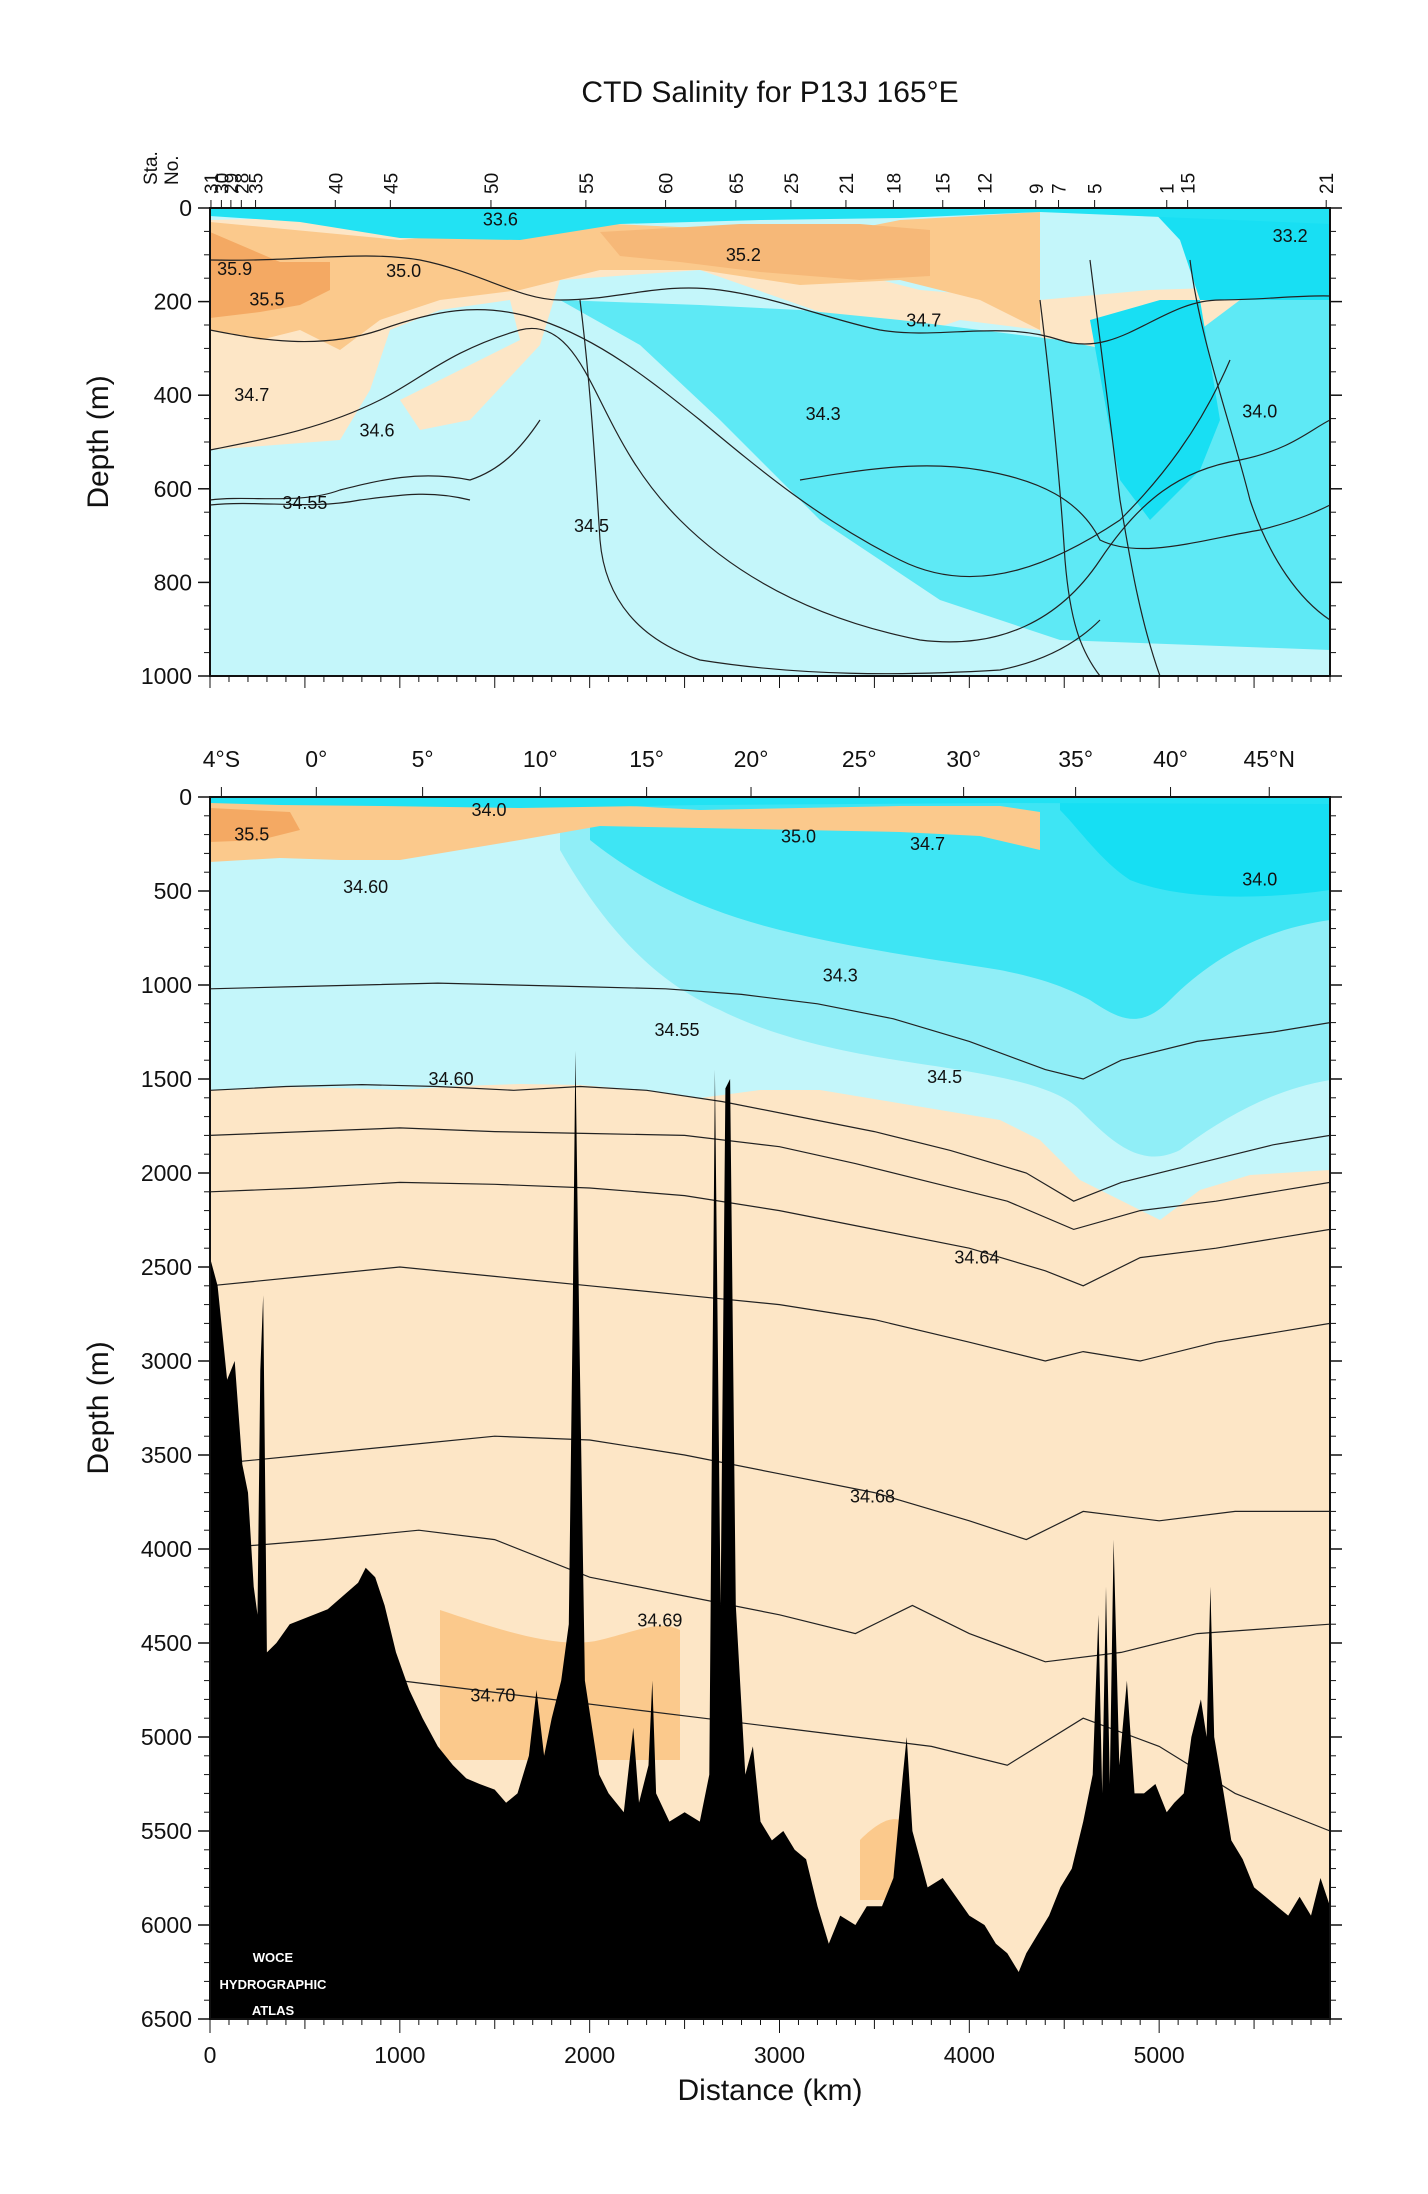  What do you see at coordinates (212, 183) in the screenshot?
I see `station-label: 31` at bounding box center [212, 183].